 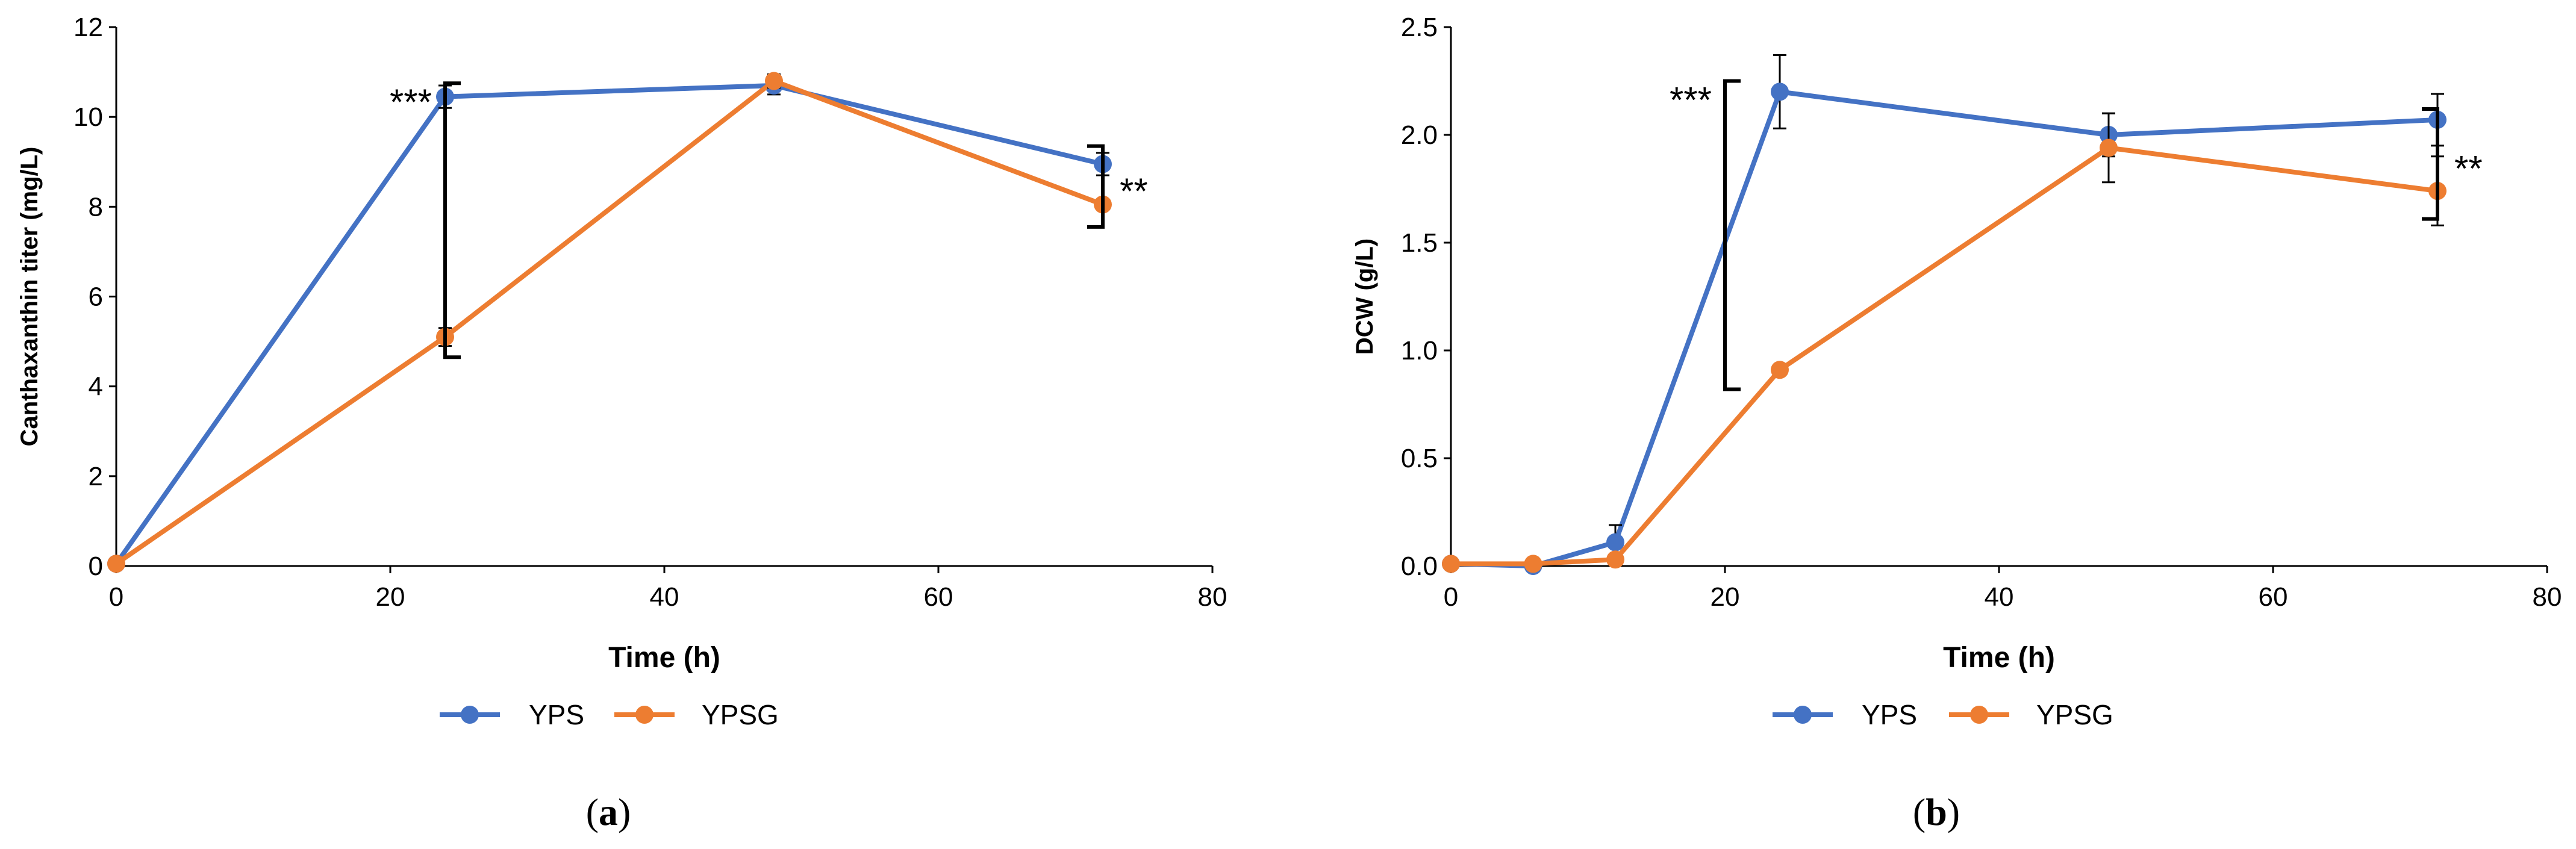 I want to click on panel-a-legend-label-yps: YPS, so click(x=556, y=714).